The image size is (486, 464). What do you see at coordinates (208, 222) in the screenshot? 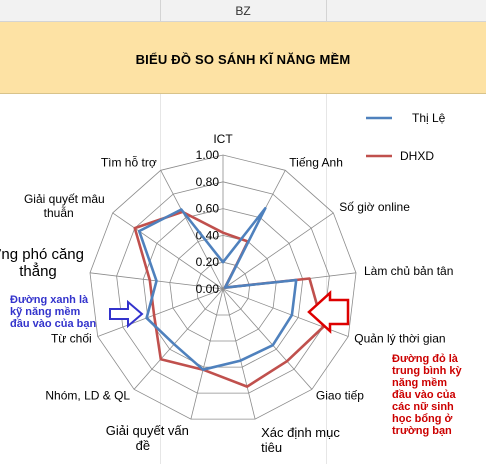
I see `radial-ticks: 0.00 0.20 0.40 0.60 0.80 1.00` at bounding box center [208, 222].